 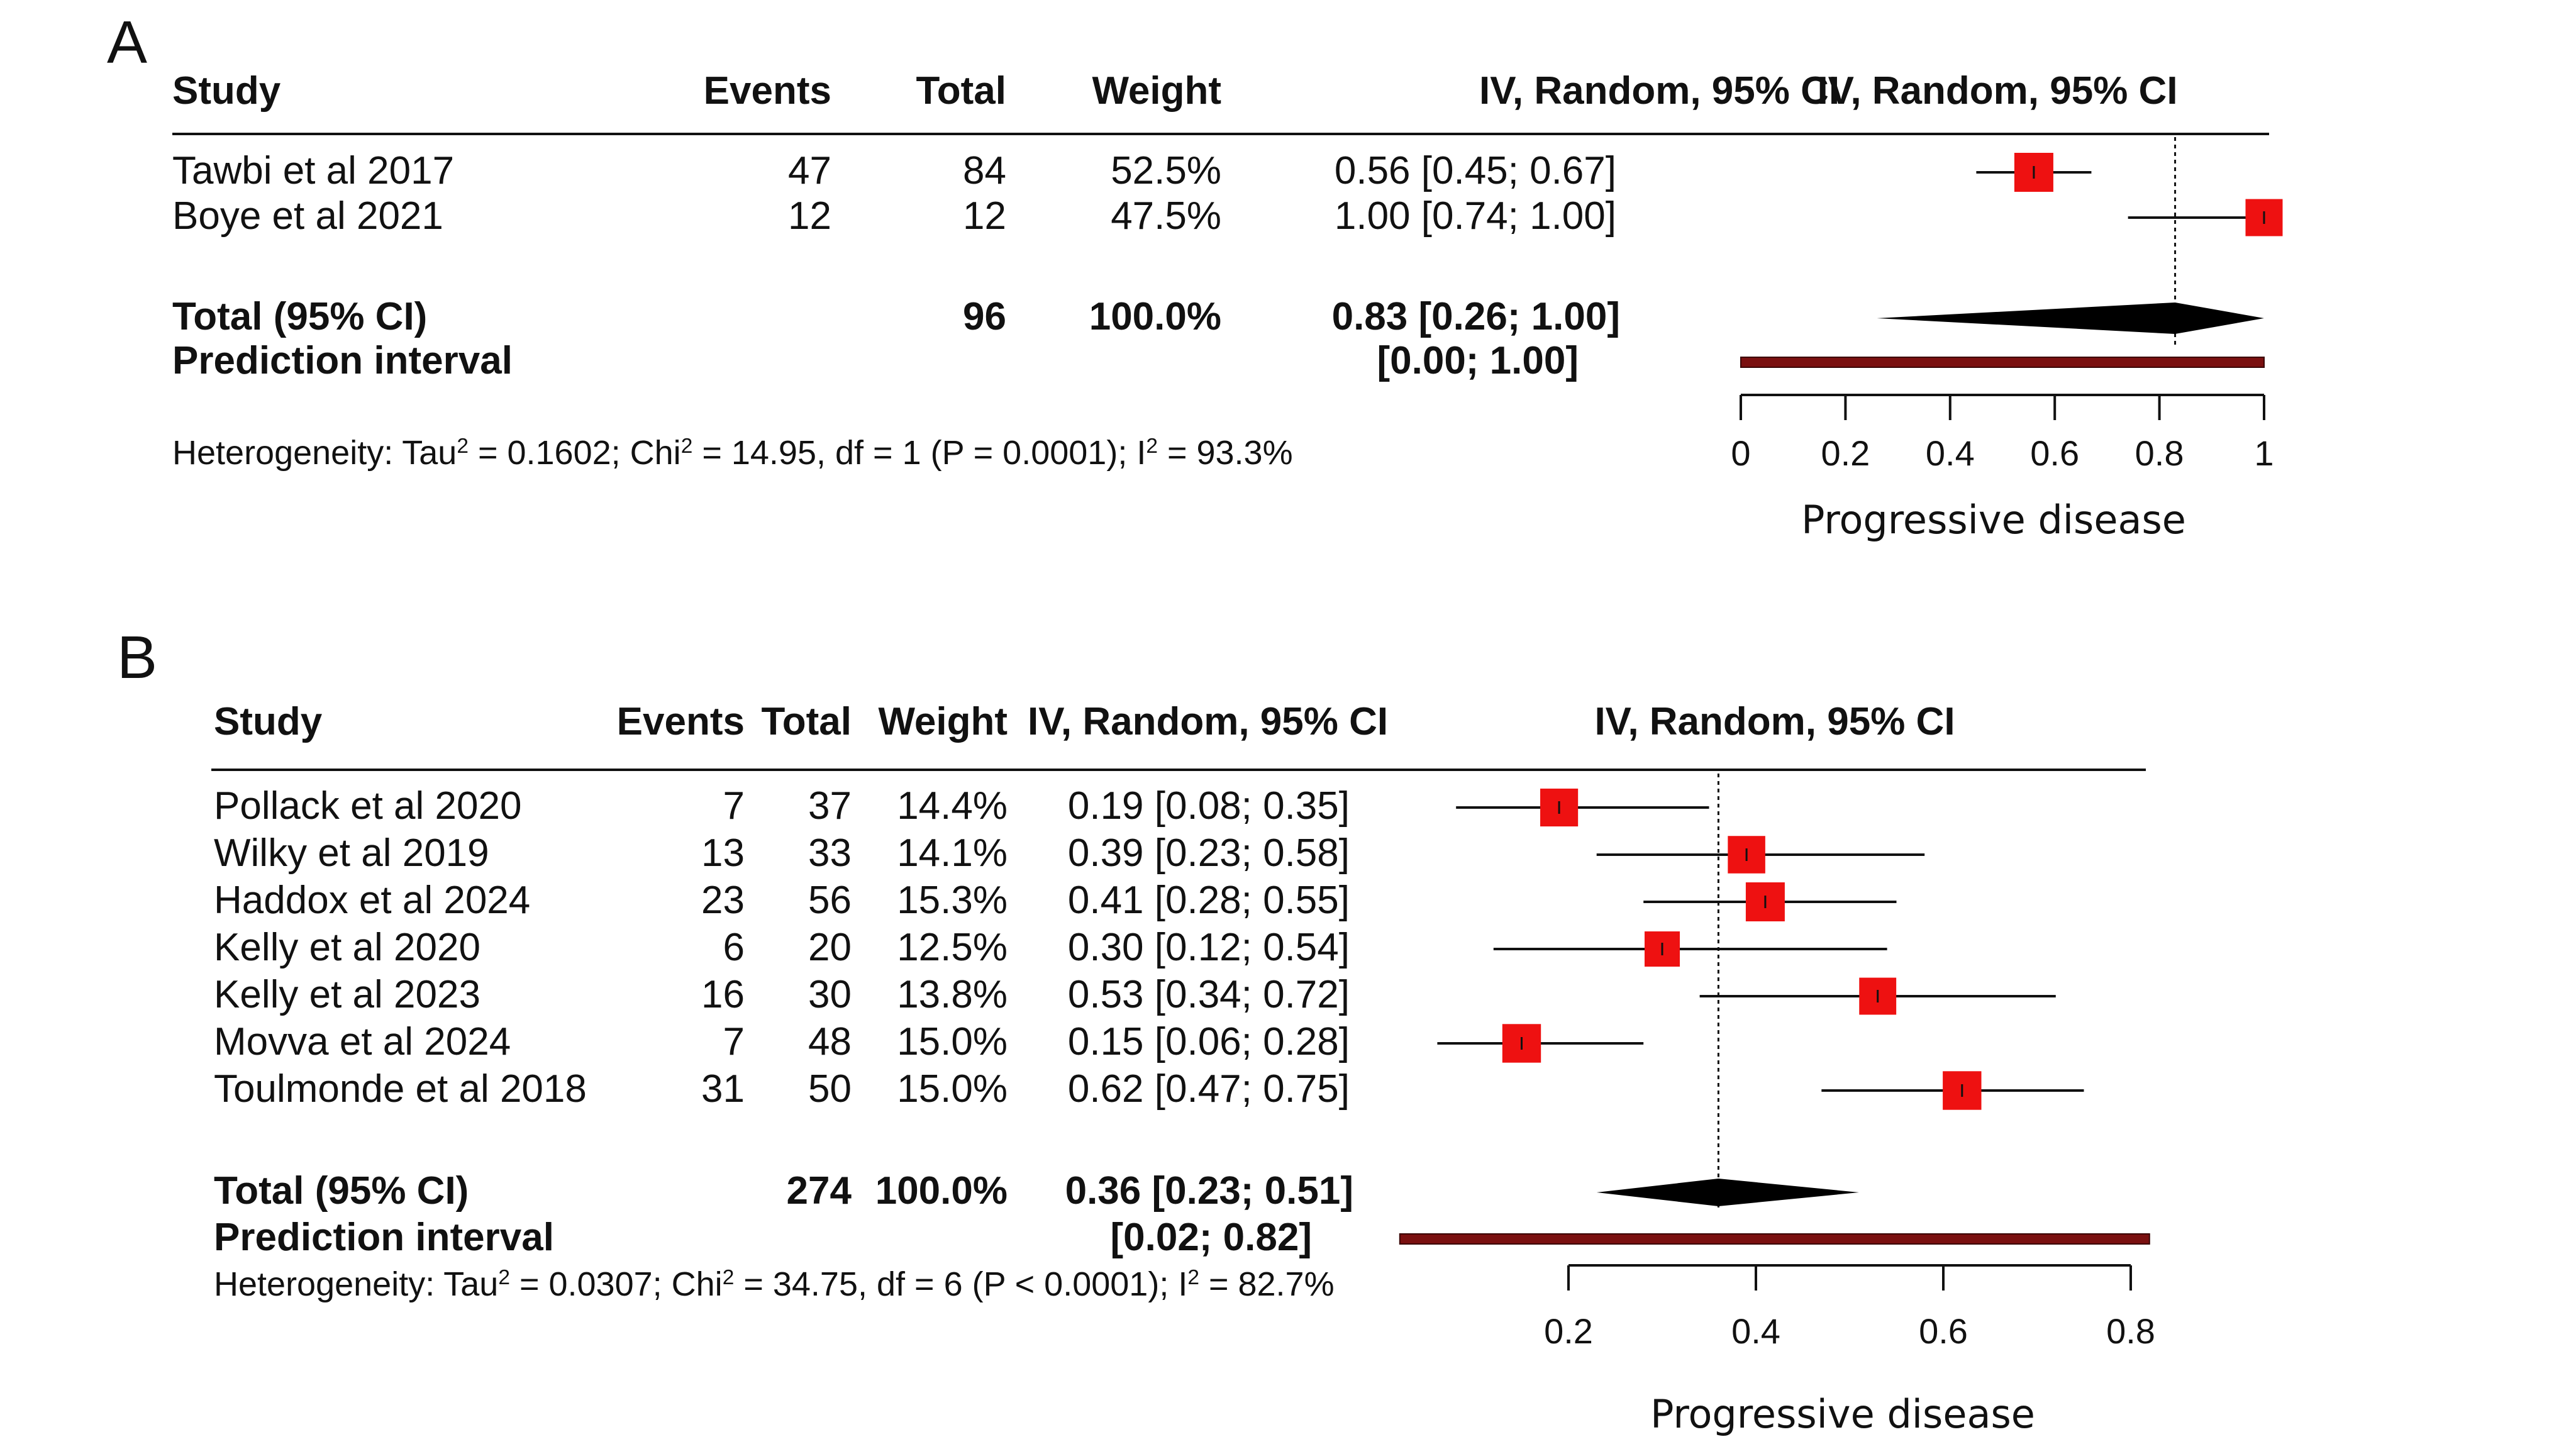 What do you see at coordinates (1209, 900) in the screenshot?
I see `study-ci: 0.41 [0.28; 0.55]` at bounding box center [1209, 900].